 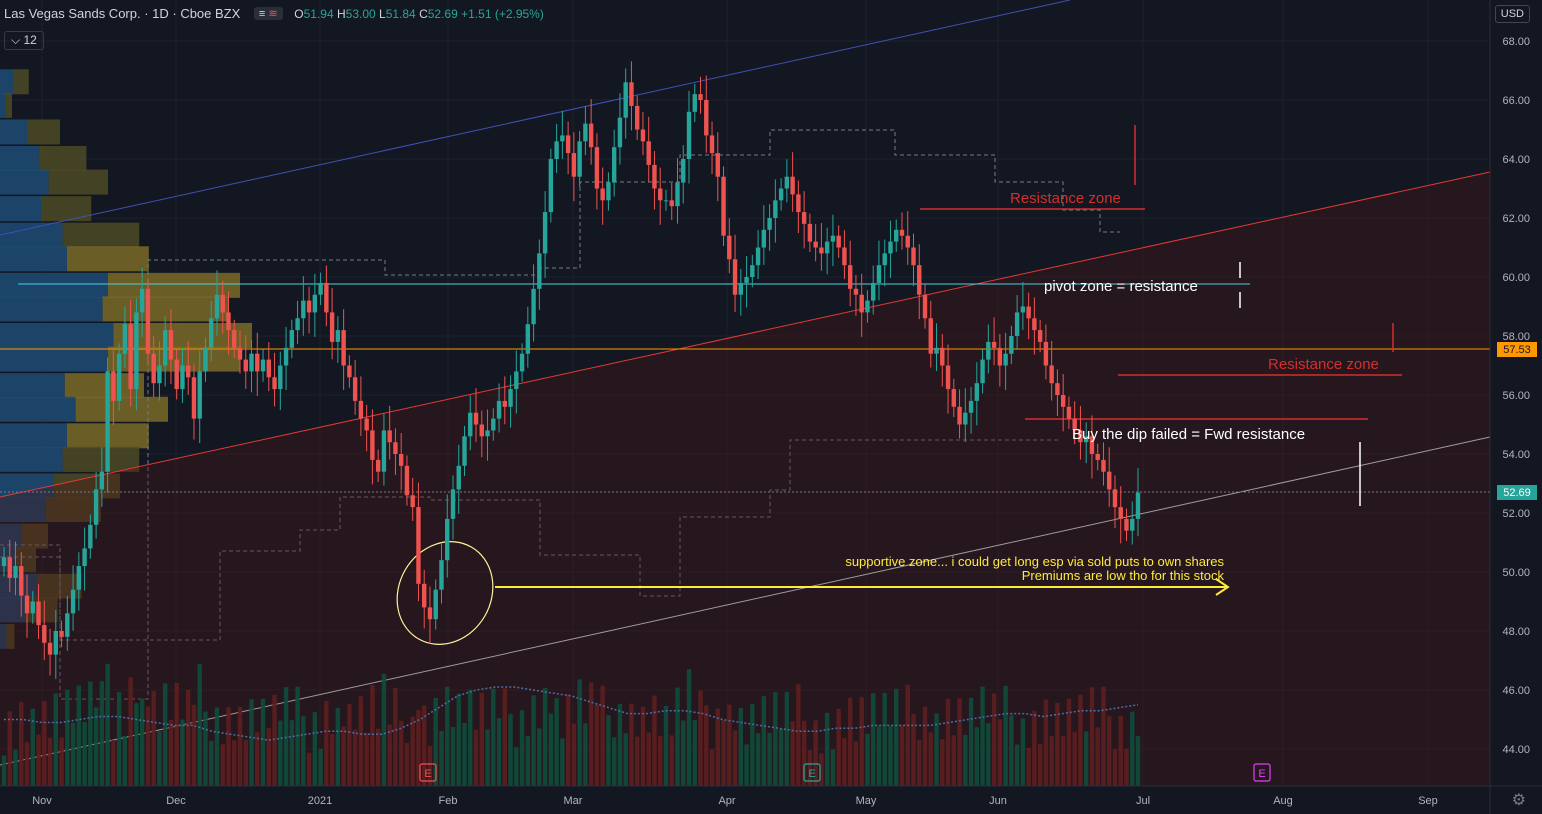 What do you see at coordinates (1516, 514) in the screenshot?
I see `price-tick-label: 52.00` at bounding box center [1516, 514].